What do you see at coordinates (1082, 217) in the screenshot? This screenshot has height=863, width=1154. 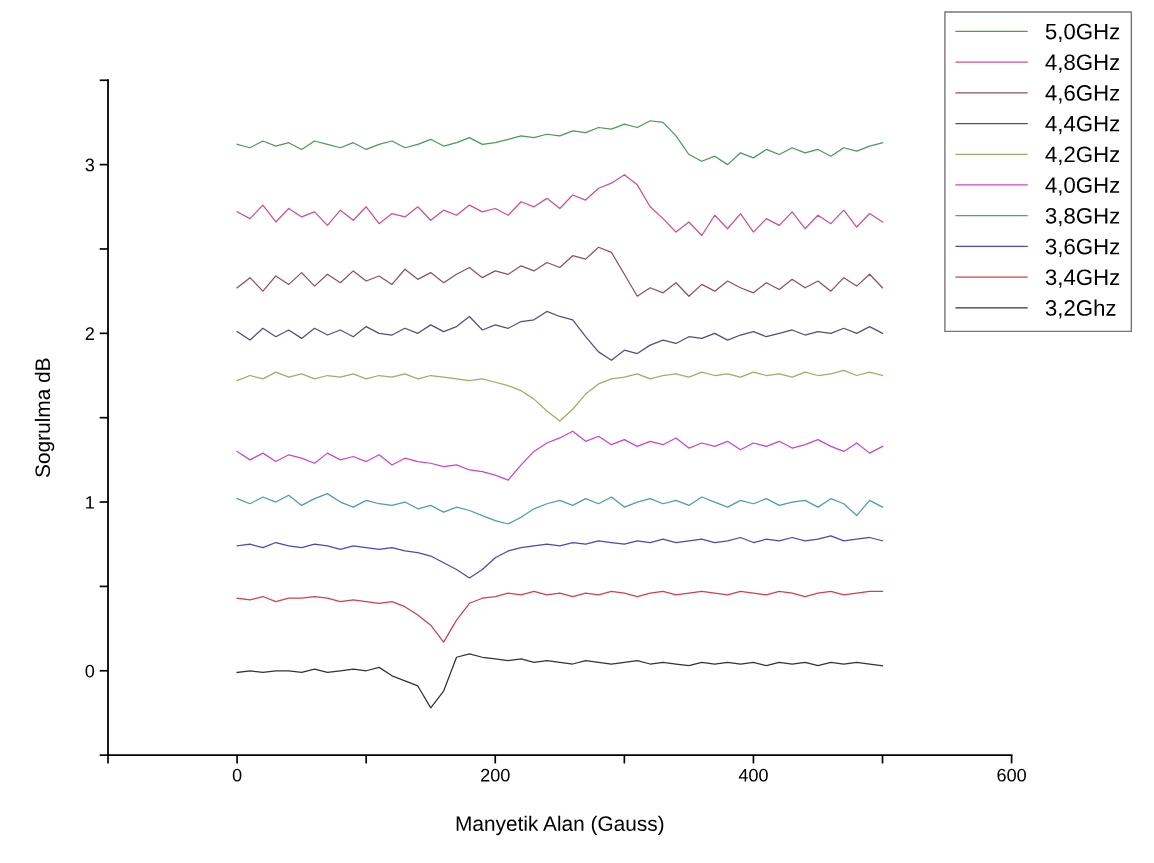 I see `legend-label: 3,8GHz` at bounding box center [1082, 217].